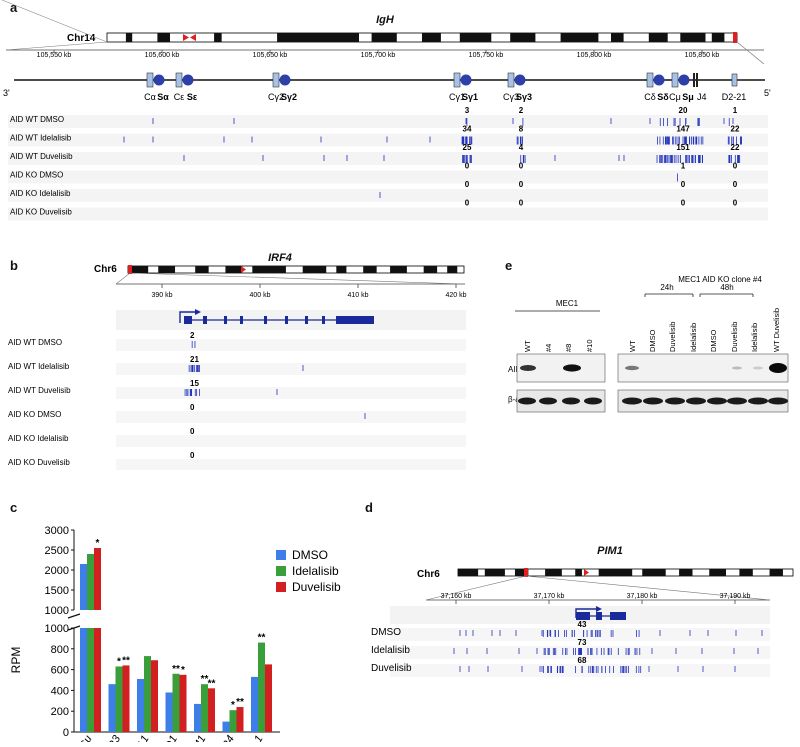 This screenshot has height=747, width=800. I want to click on panel-e-label: e, so click(509, 265).